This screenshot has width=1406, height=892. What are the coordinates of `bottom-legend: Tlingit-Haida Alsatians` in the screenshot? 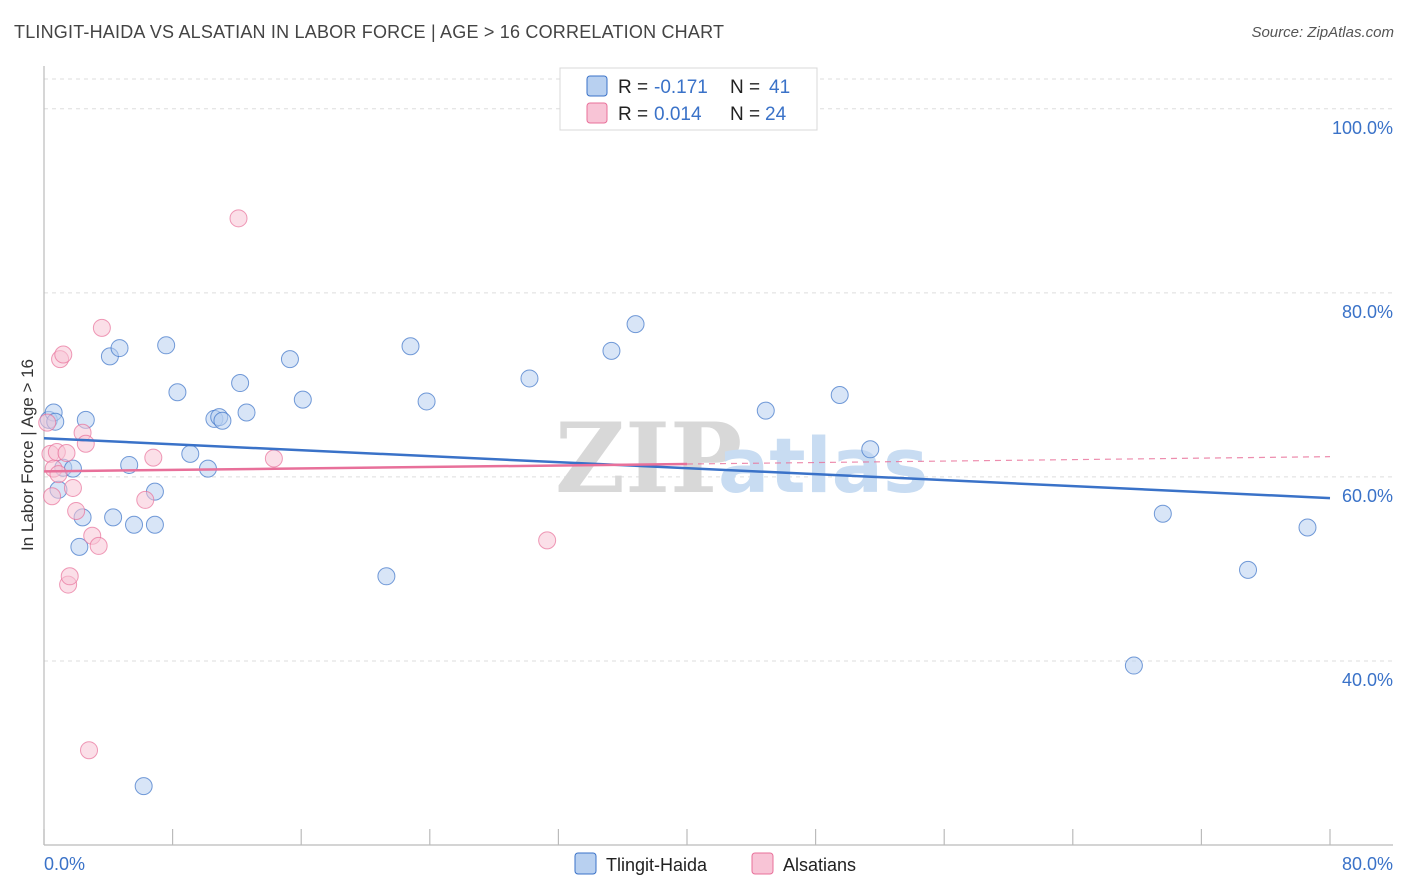 It's located at (715, 863).